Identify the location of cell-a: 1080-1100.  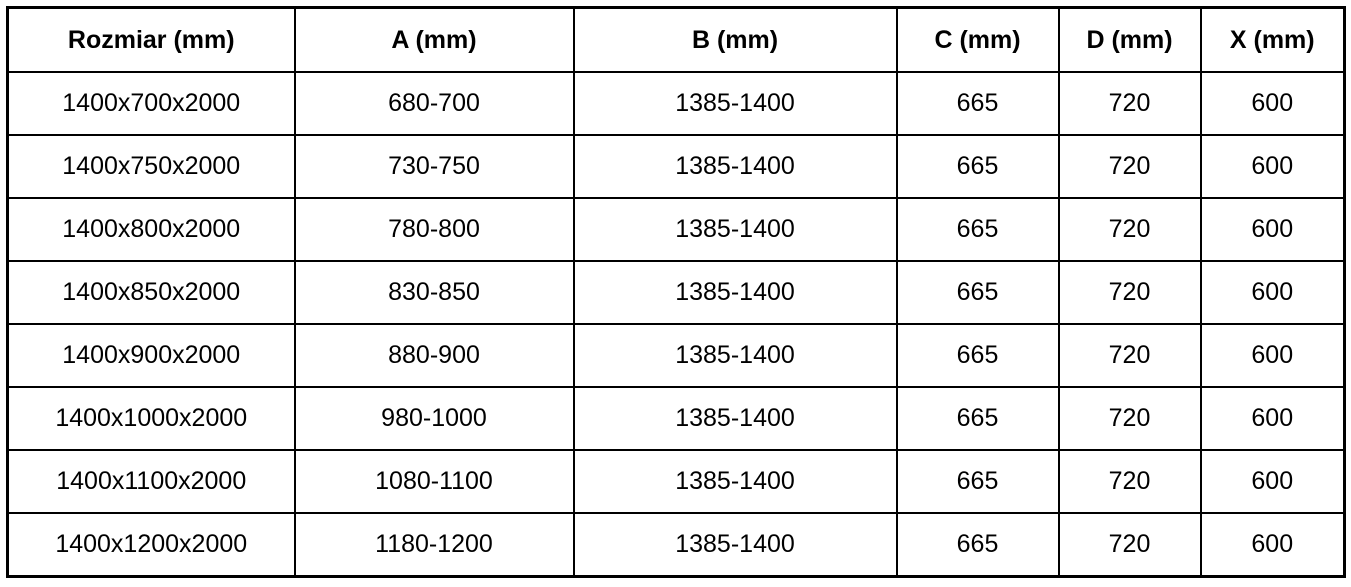
(434, 481).